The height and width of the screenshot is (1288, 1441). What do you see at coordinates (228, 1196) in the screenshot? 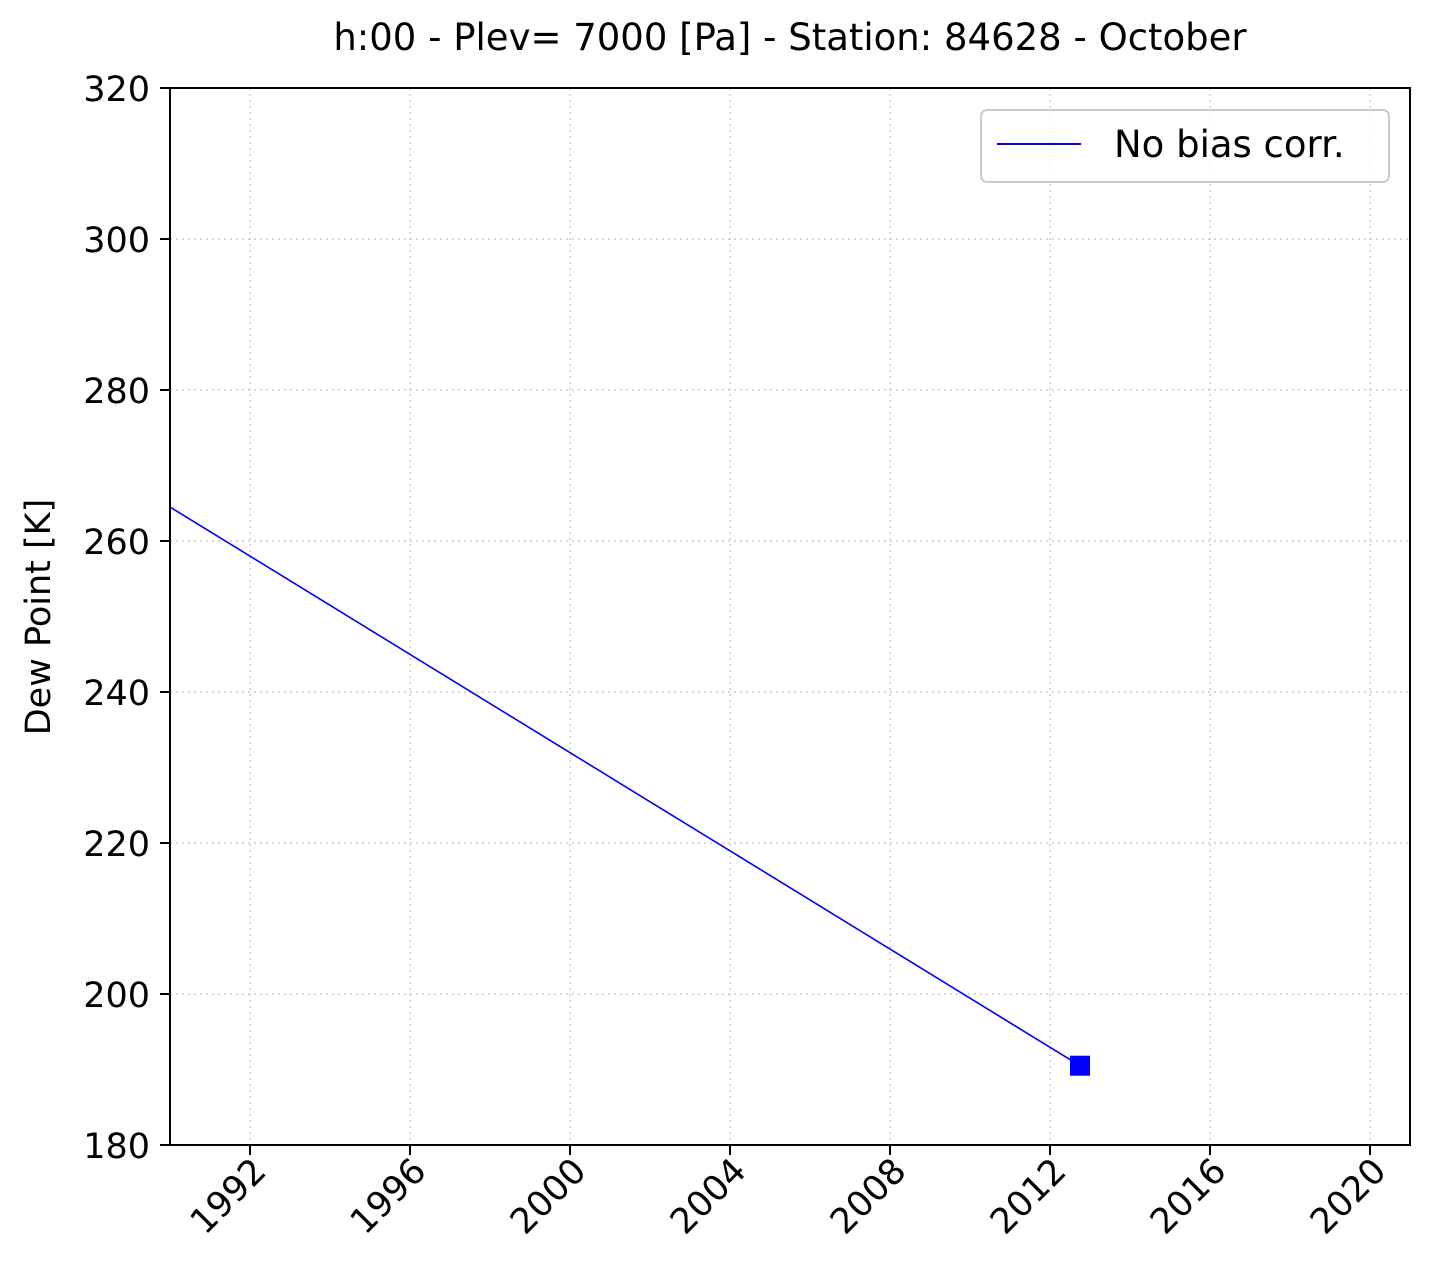
I see `x-tick-label: 1992` at bounding box center [228, 1196].